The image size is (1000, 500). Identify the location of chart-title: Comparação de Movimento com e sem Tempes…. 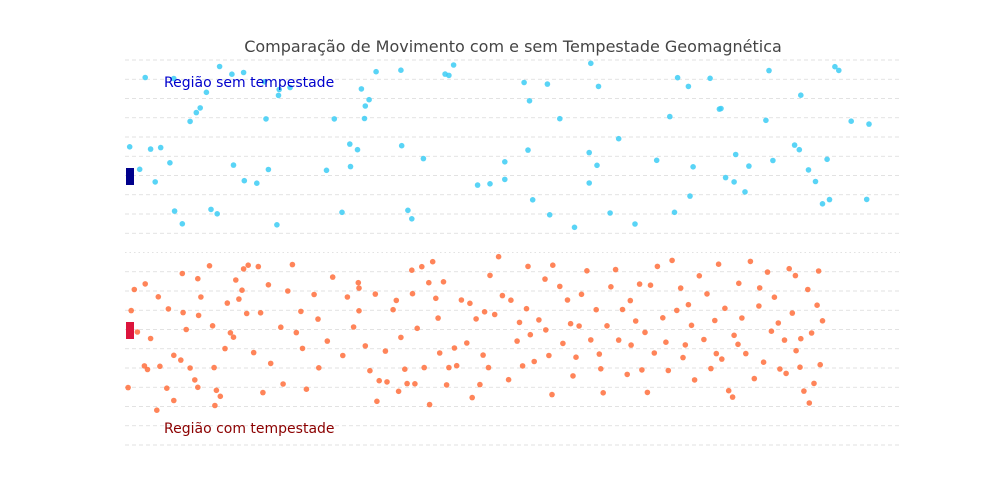
(513, 46).